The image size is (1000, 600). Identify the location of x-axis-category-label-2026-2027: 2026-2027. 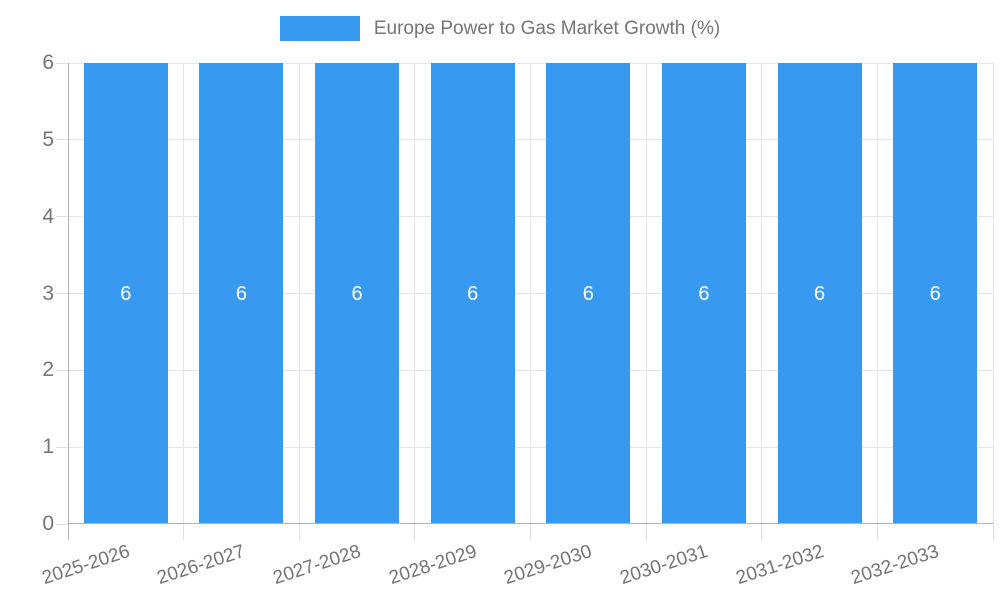
(201, 565).